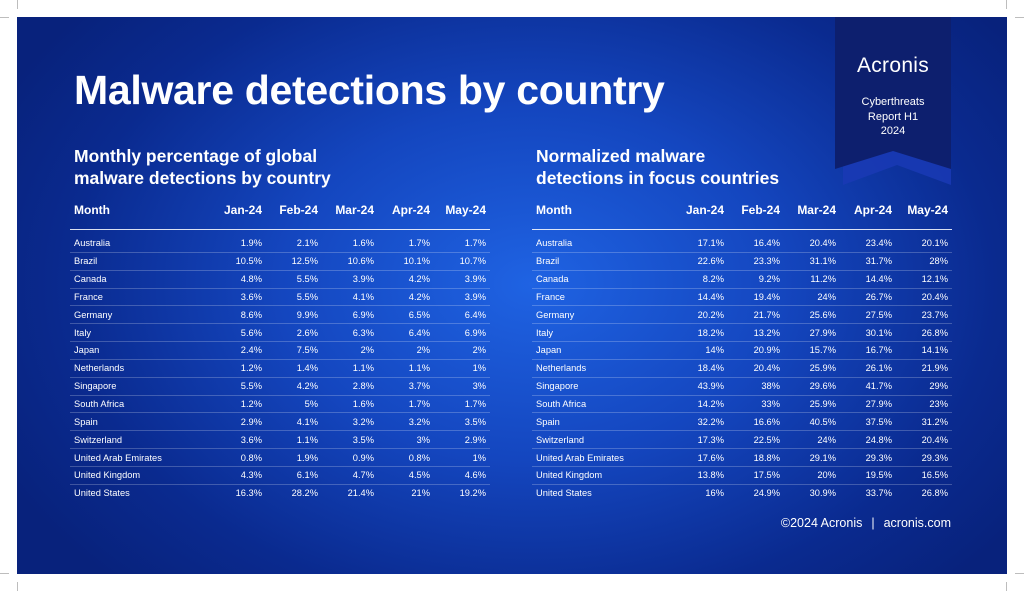  Describe the element at coordinates (924, 315) in the screenshot. I see `value-cell: 23.7%` at that location.